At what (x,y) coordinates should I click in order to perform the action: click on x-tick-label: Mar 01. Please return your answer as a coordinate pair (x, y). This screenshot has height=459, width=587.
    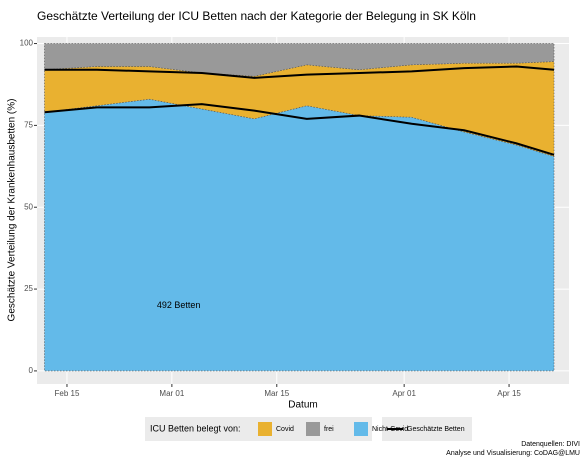
    Looking at the image, I should click on (171, 393).